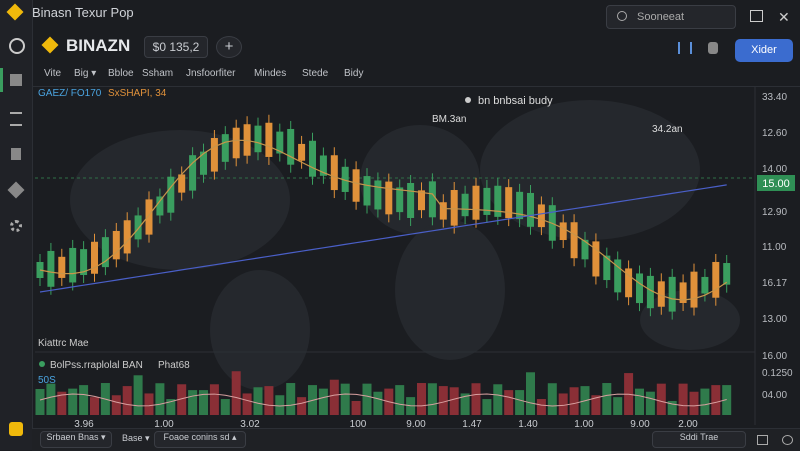  Describe the element at coordinates (70, 93) in the screenshot. I see `pair-label: GAEZ/ FO170` at that location.